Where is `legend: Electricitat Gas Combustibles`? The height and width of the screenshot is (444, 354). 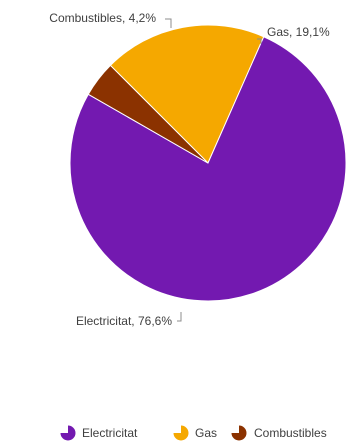
legend: Electricitat Gas Combustibles is located at coordinates (193, 433).